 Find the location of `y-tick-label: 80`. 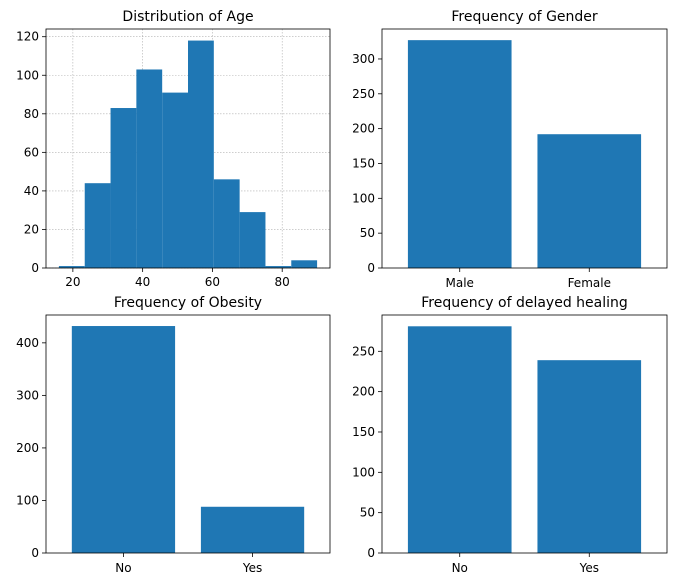

y-tick-label: 80 is located at coordinates (31, 114).